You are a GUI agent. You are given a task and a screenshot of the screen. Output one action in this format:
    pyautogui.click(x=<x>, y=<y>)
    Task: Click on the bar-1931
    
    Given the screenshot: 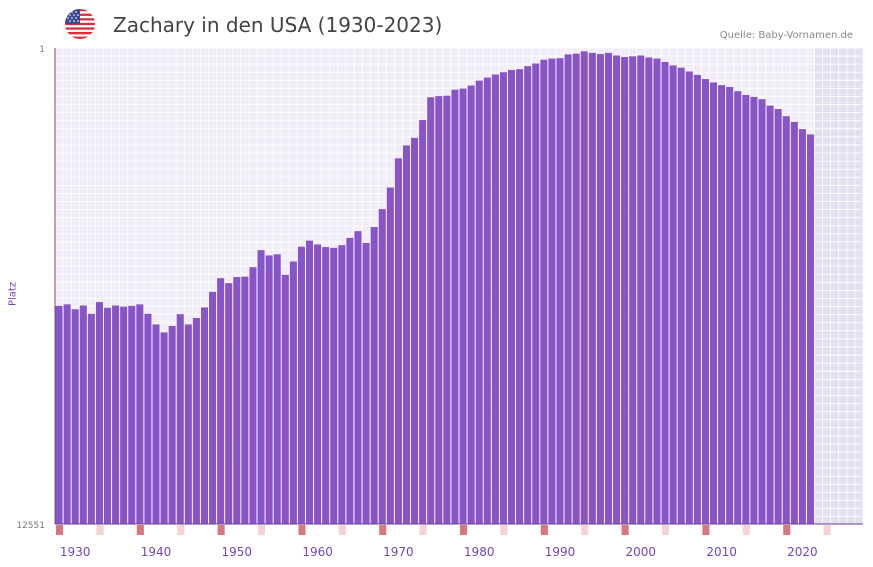 What is the action you would take?
    pyautogui.click(x=83, y=414)
    